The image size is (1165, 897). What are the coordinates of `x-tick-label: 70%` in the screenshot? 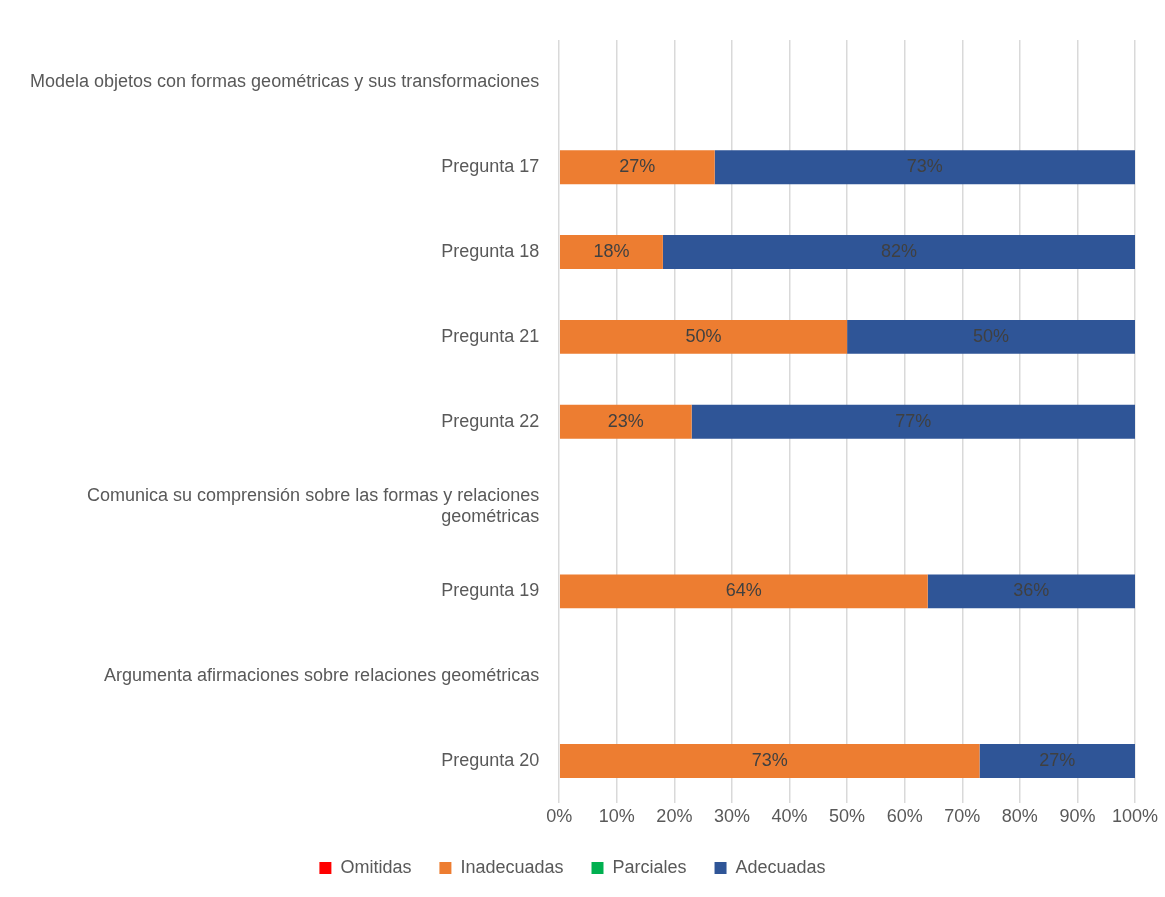 It's located at (962, 816).